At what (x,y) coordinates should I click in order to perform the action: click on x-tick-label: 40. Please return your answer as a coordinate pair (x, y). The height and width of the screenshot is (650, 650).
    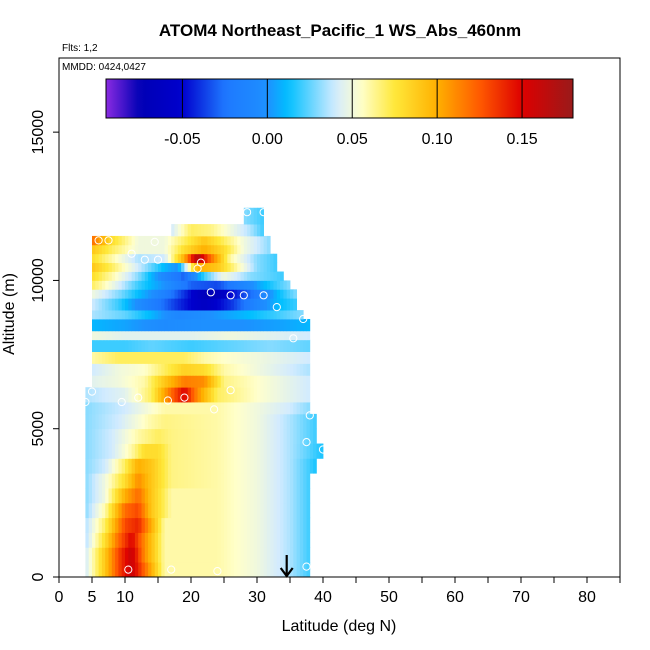
    Looking at the image, I should click on (323, 597).